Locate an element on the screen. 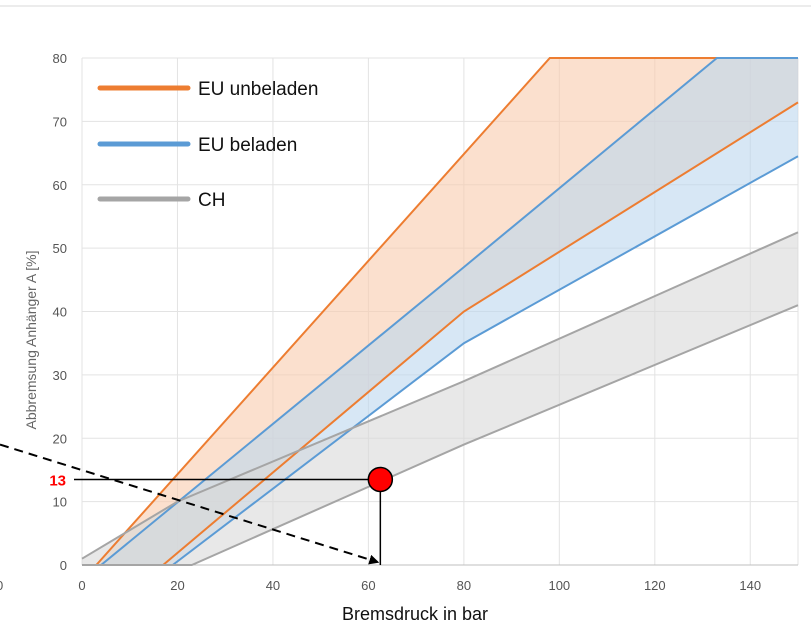 The width and height of the screenshot is (811, 634). y-tick-label: 60 is located at coordinates (60, 185).